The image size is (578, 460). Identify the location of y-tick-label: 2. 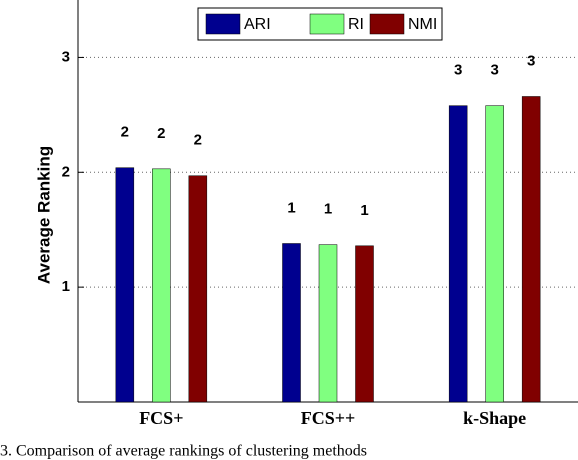
(66, 171).